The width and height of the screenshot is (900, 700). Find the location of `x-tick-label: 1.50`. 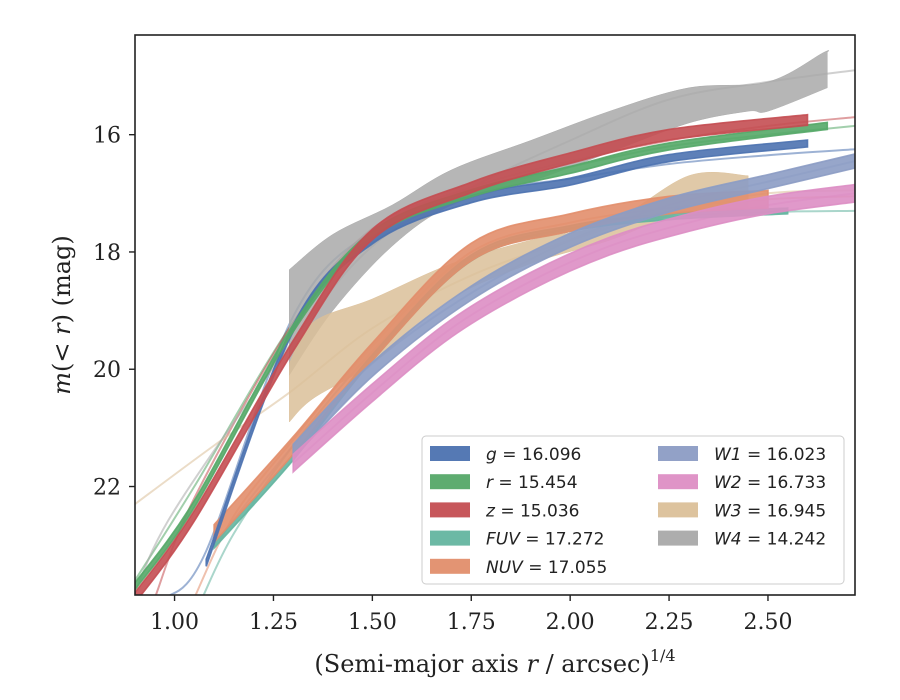

x-tick-label: 1.50 is located at coordinates (372, 622).